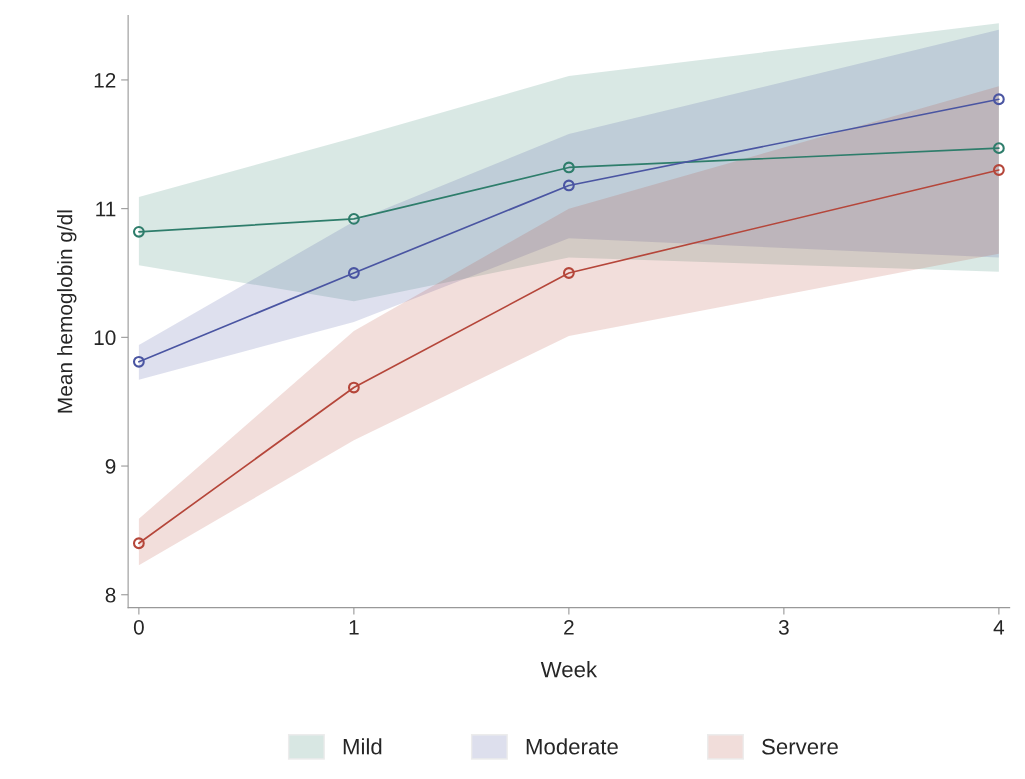 The width and height of the screenshot is (1025, 779). What do you see at coordinates (105, 80) in the screenshot?
I see `y-tick-label: 12` at bounding box center [105, 80].